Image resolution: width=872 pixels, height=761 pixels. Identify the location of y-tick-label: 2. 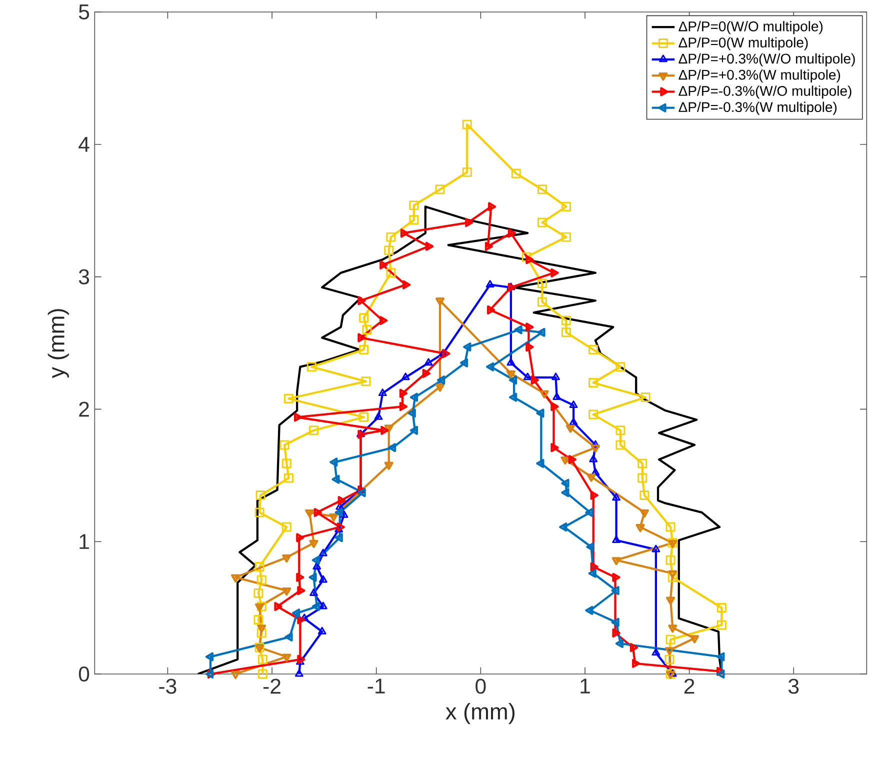
(84, 409).